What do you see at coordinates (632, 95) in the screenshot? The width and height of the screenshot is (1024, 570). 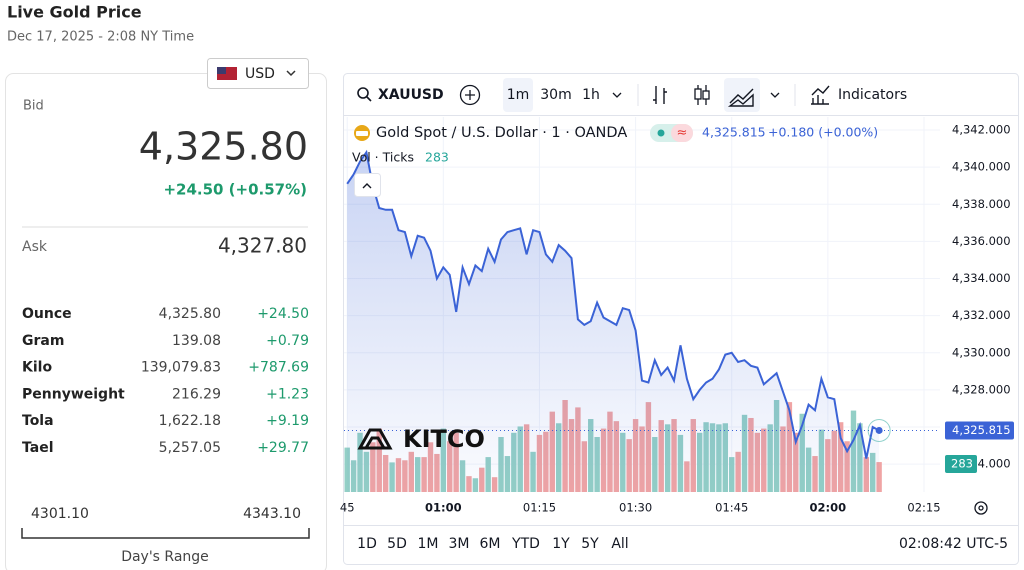 I see `toolbar: XAUUSD 1m 30m 1h Indicators` at bounding box center [632, 95].